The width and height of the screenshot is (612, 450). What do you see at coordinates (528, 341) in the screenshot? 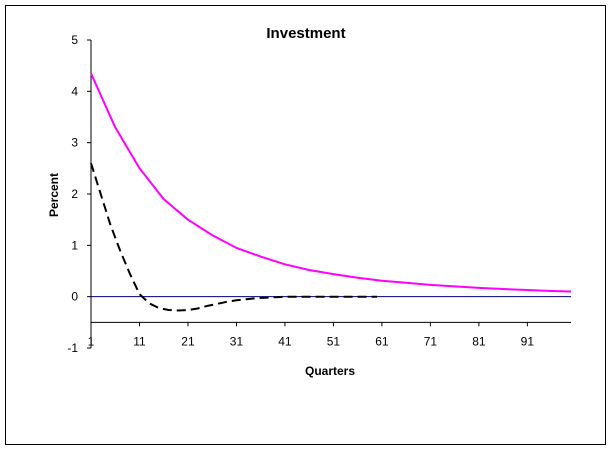
I see `x-tick-label: 91` at bounding box center [528, 341].